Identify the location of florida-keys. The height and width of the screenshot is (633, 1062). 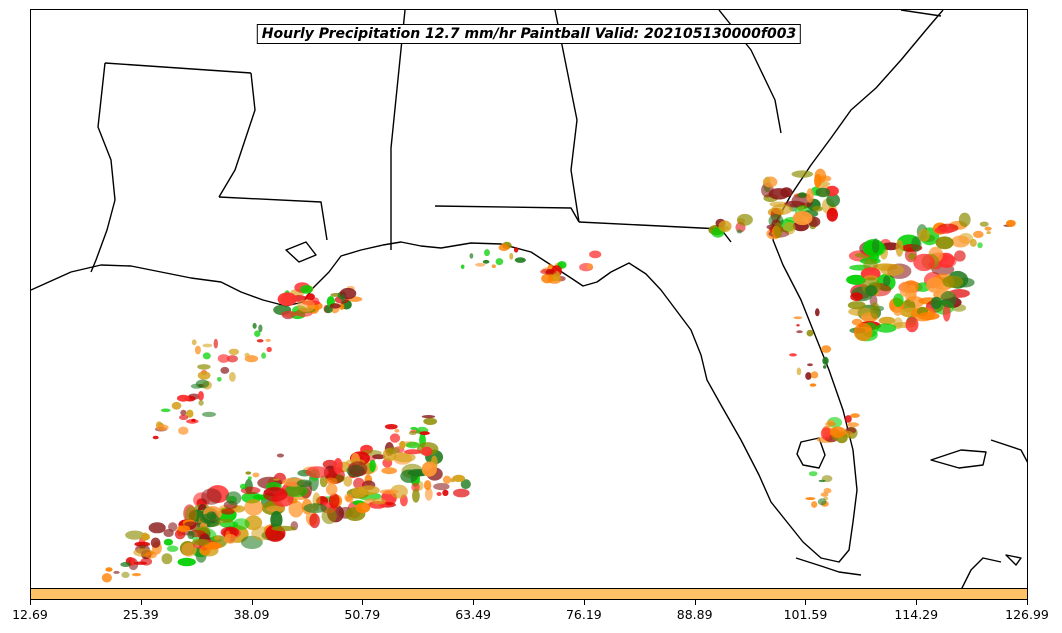
(828, 566).